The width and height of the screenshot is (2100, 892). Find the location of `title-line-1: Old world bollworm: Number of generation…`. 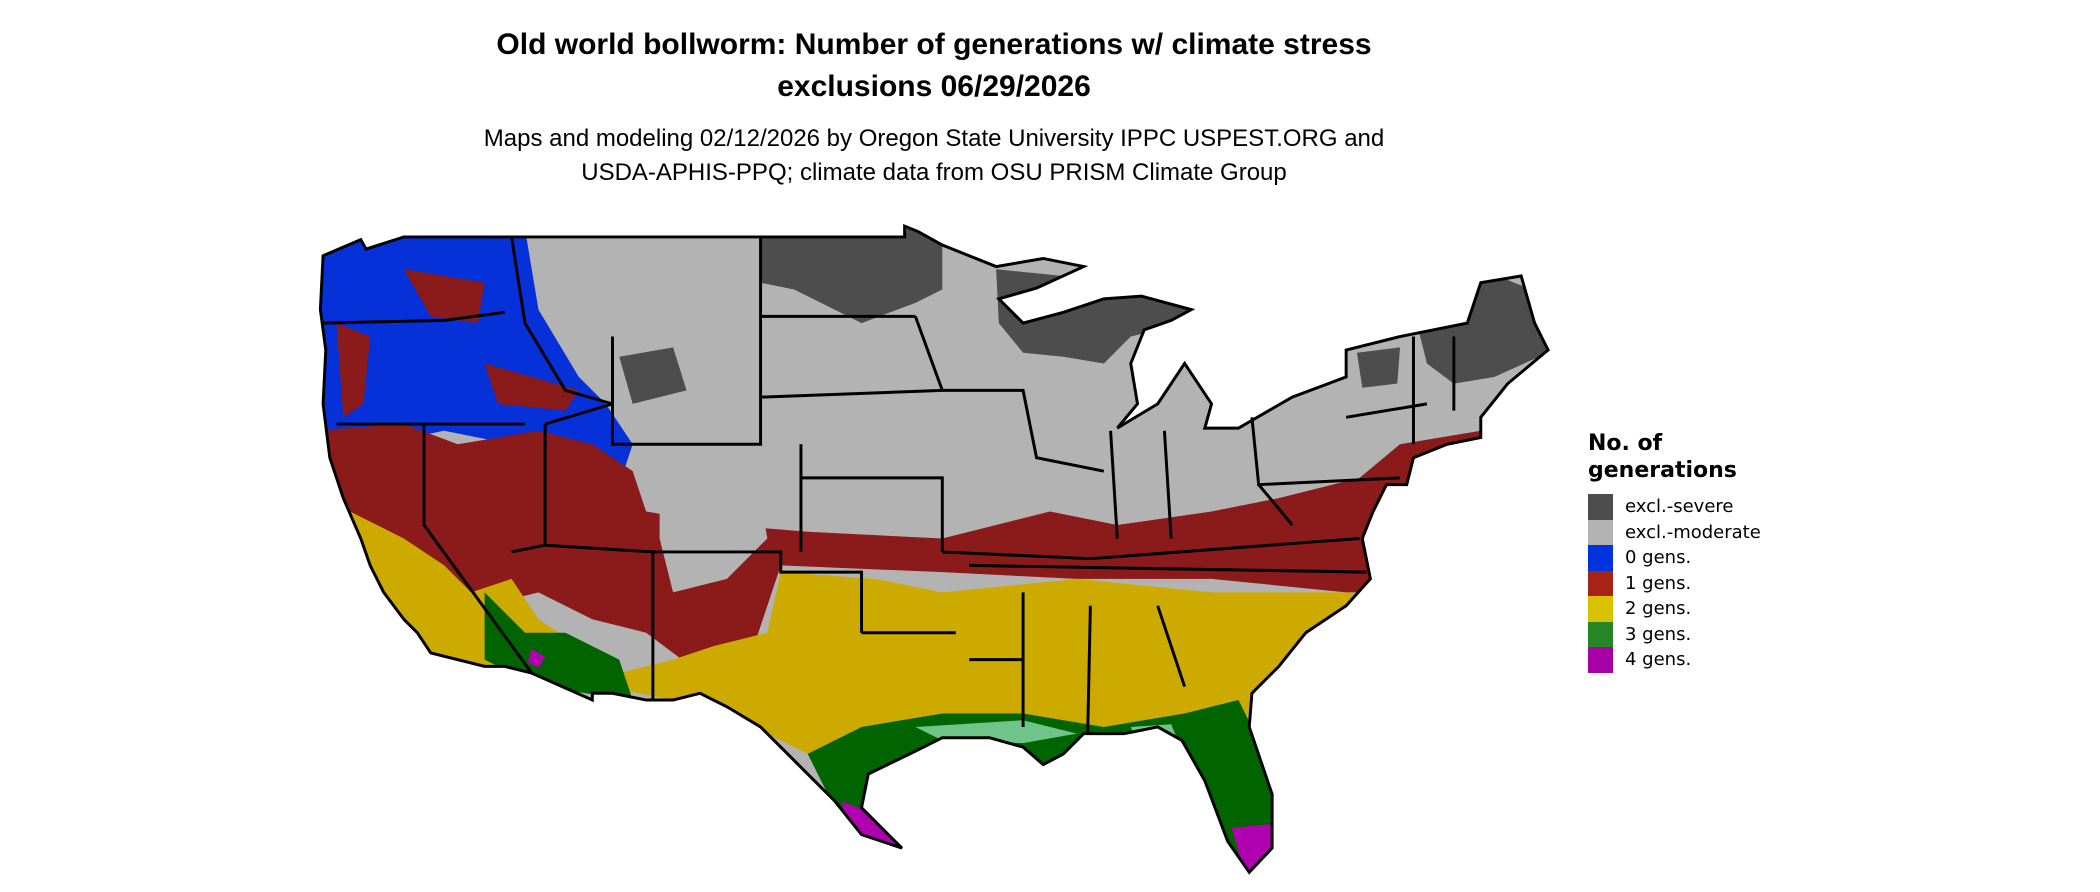

title-line-1: Old world bollworm: Number of generation… is located at coordinates (934, 44).